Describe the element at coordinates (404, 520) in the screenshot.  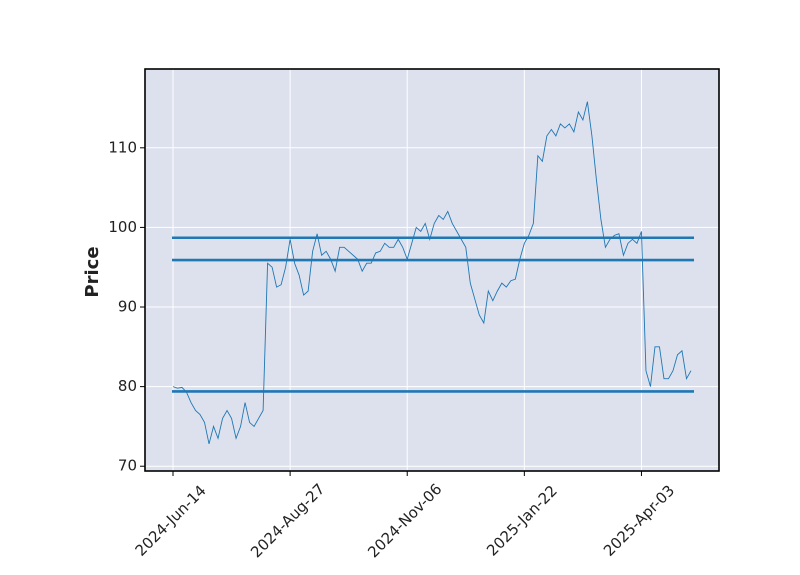
I see `x-tick-label: 2024-Nov-06` at that location.